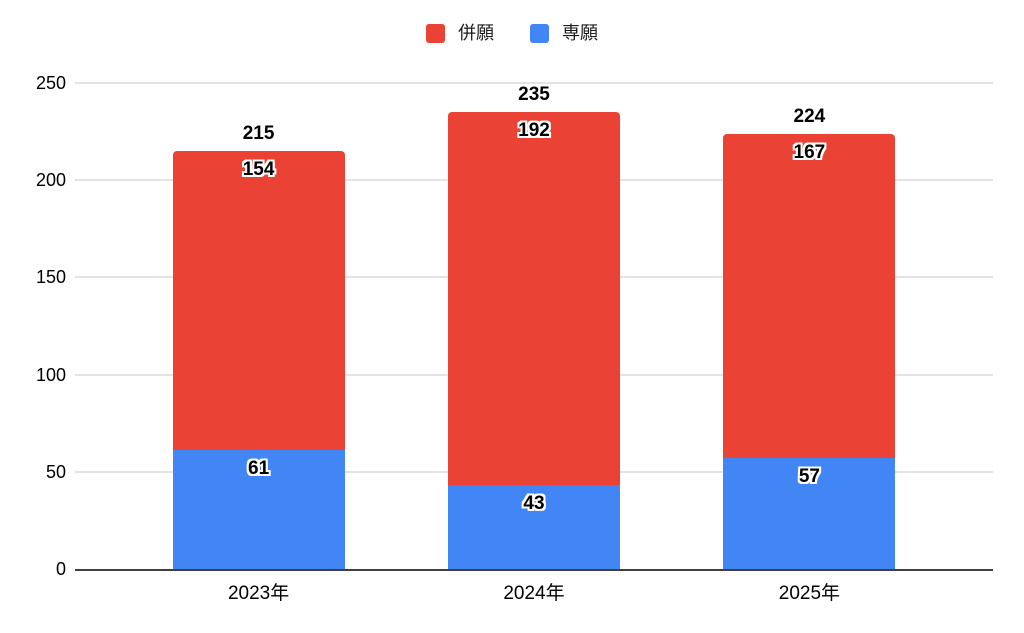 The image size is (1024, 633). What do you see at coordinates (534, 570) in the screenshot?
I see `x-axis-line` at bounding box center [534, 570].